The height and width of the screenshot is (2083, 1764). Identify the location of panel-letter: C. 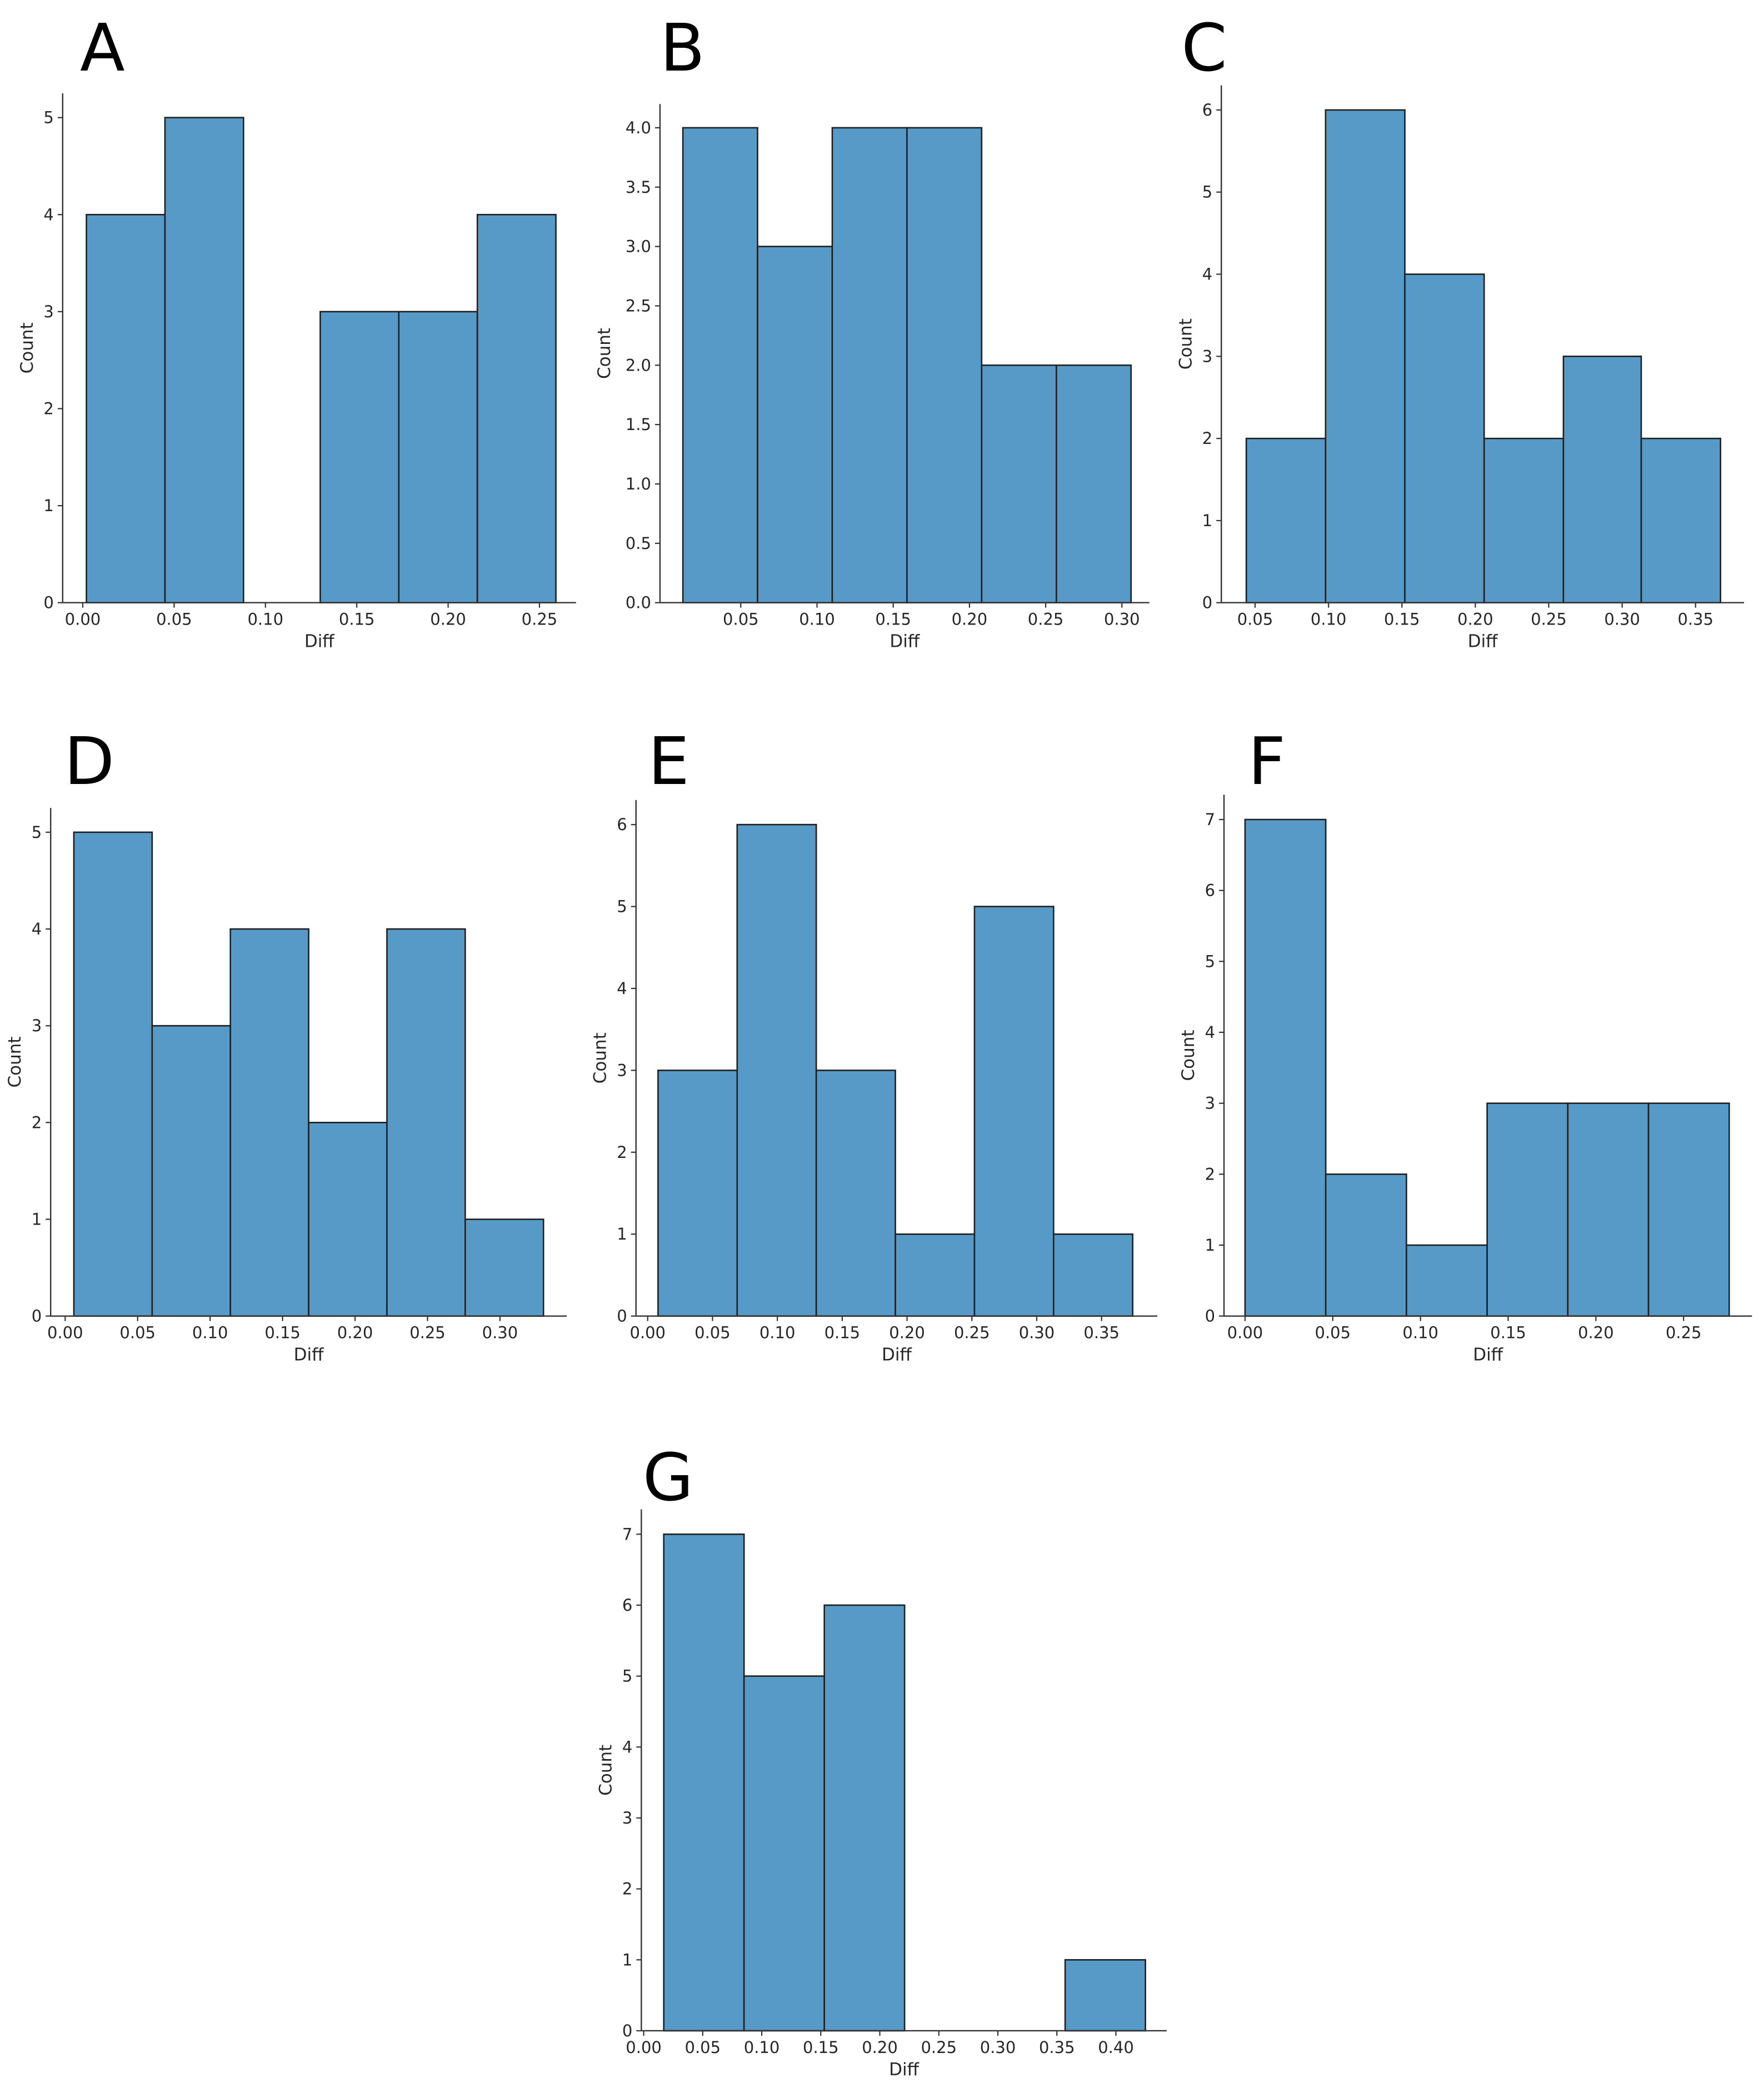
(1204, 47).